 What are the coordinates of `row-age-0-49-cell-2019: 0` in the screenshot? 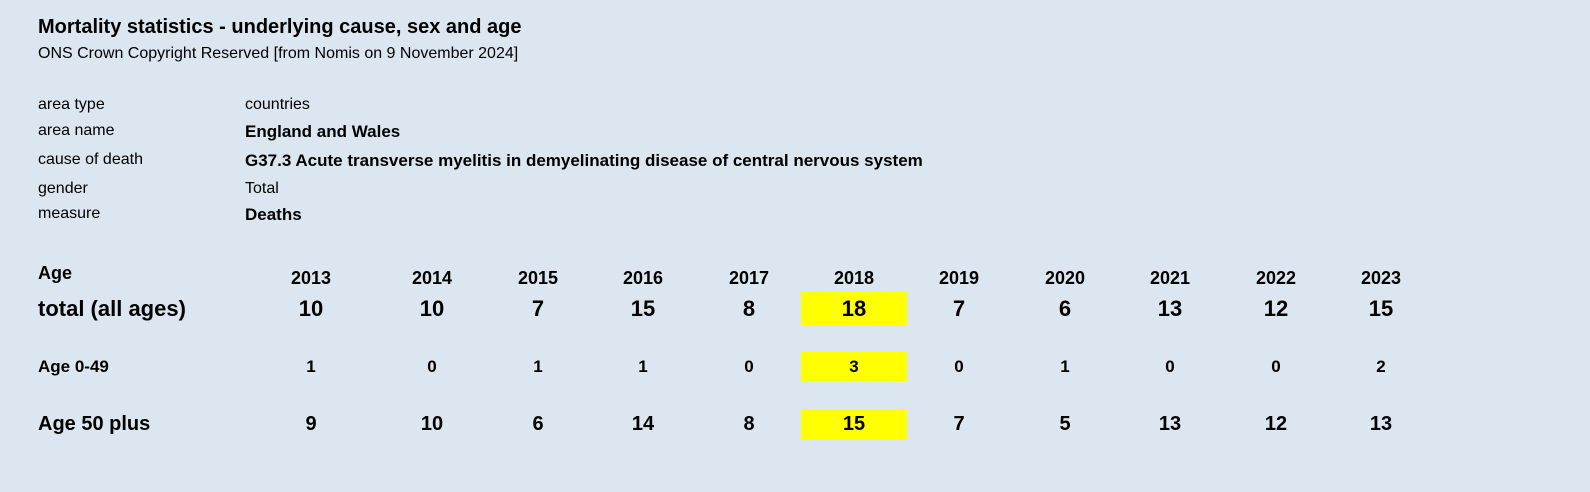 It's located at (959, 366).